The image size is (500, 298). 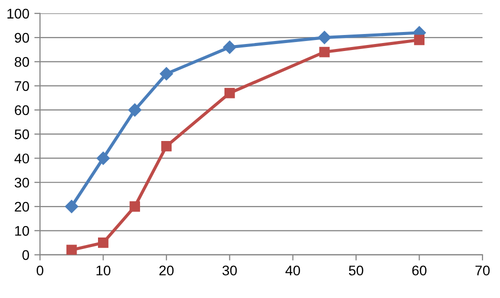 What do you see at coordinates (18, 13) in the screenshot?
I see `y-tick-label: 100` at bounding box center [18, 13].